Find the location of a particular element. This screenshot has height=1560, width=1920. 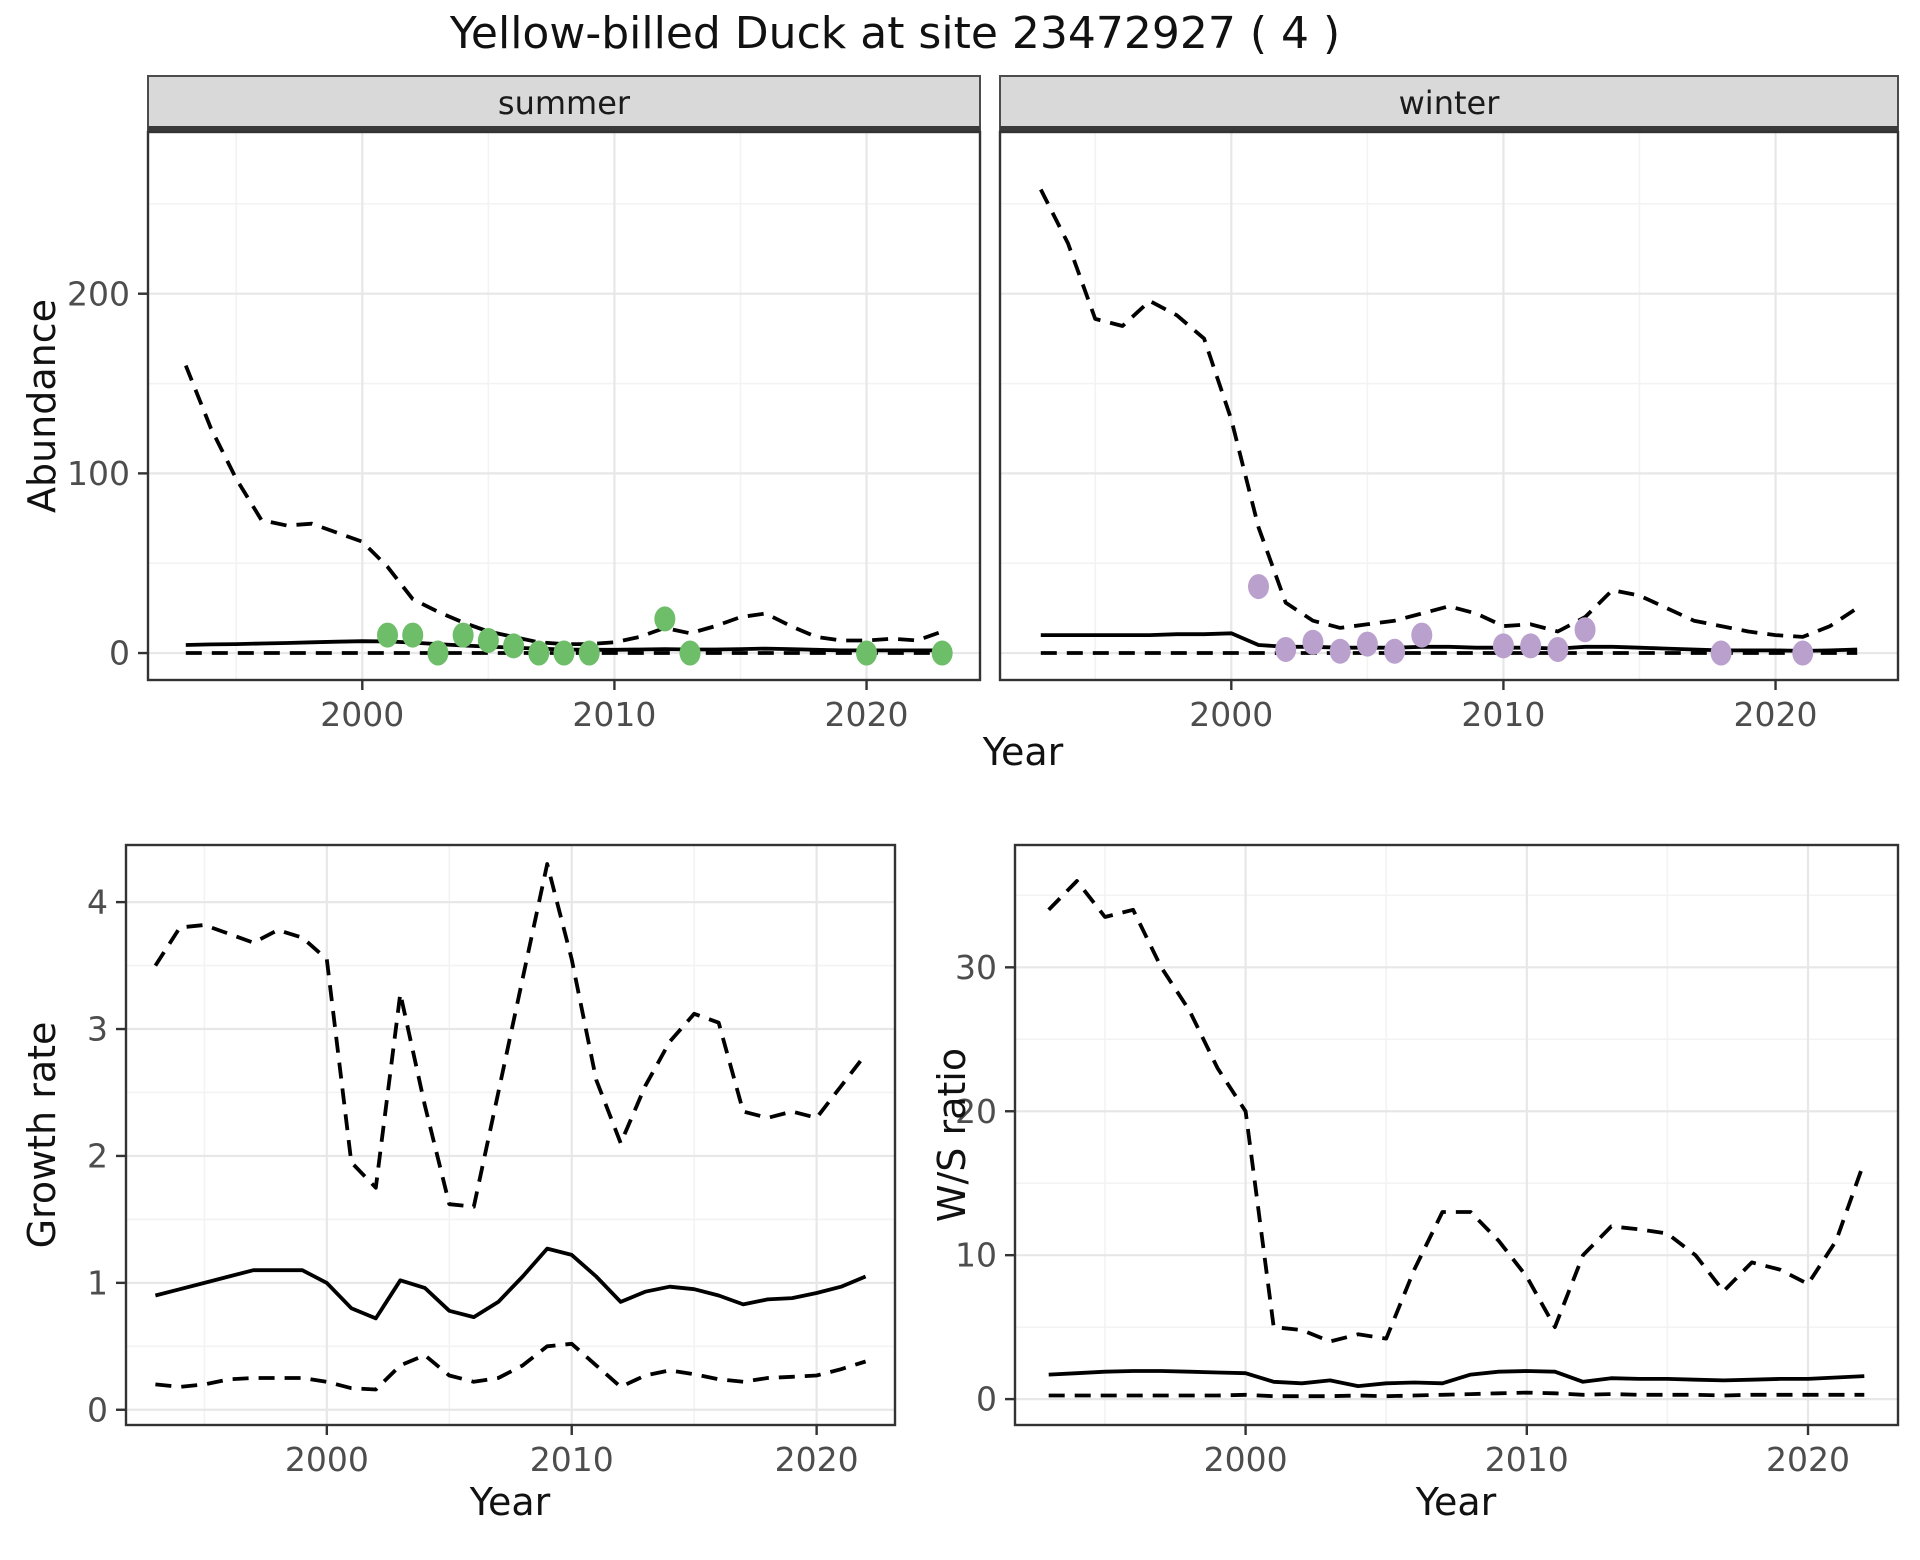

y-axis-title-abundance: Abundance is located at coordinates (42, 406).